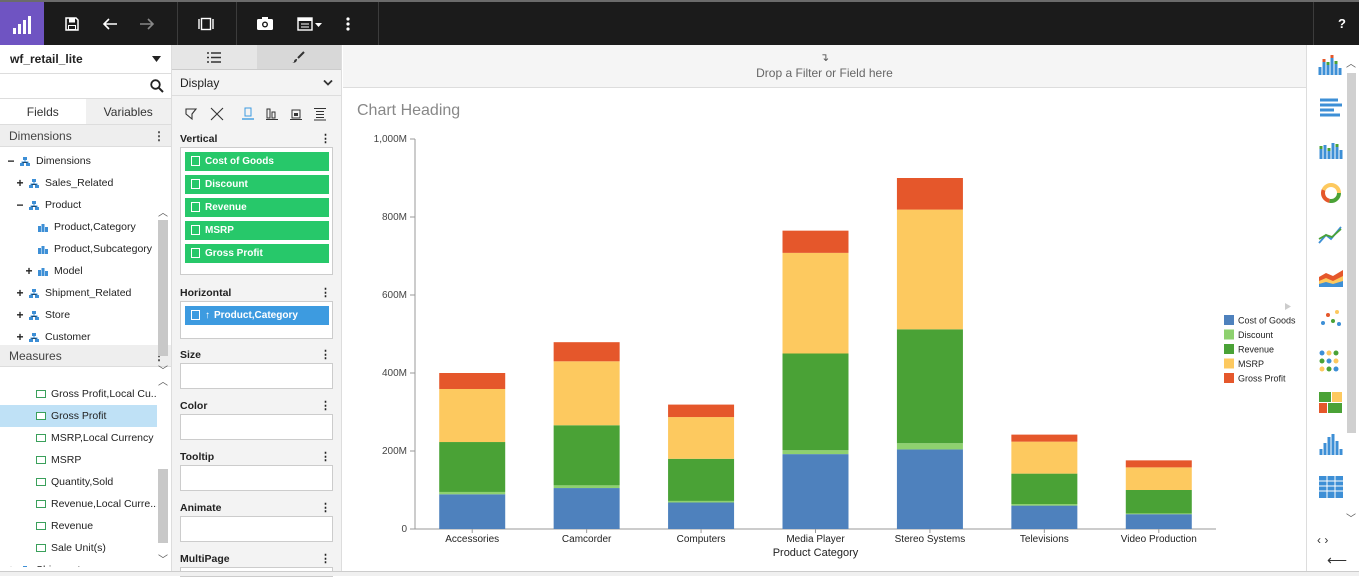 The height and width of the screenshot is (577, 1359). Describe the element at coordinates (296, 114) in the screenshot. I see `stack-layout-icon` at that location.